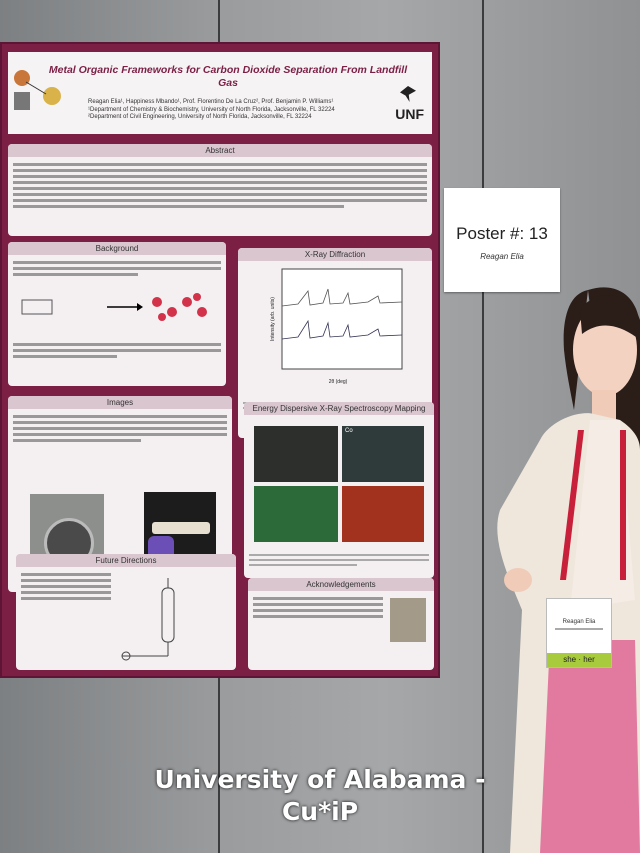 The image size is (640, 853). I want to click on xrd-x-label: 2θ (deg), so click(338, 382).